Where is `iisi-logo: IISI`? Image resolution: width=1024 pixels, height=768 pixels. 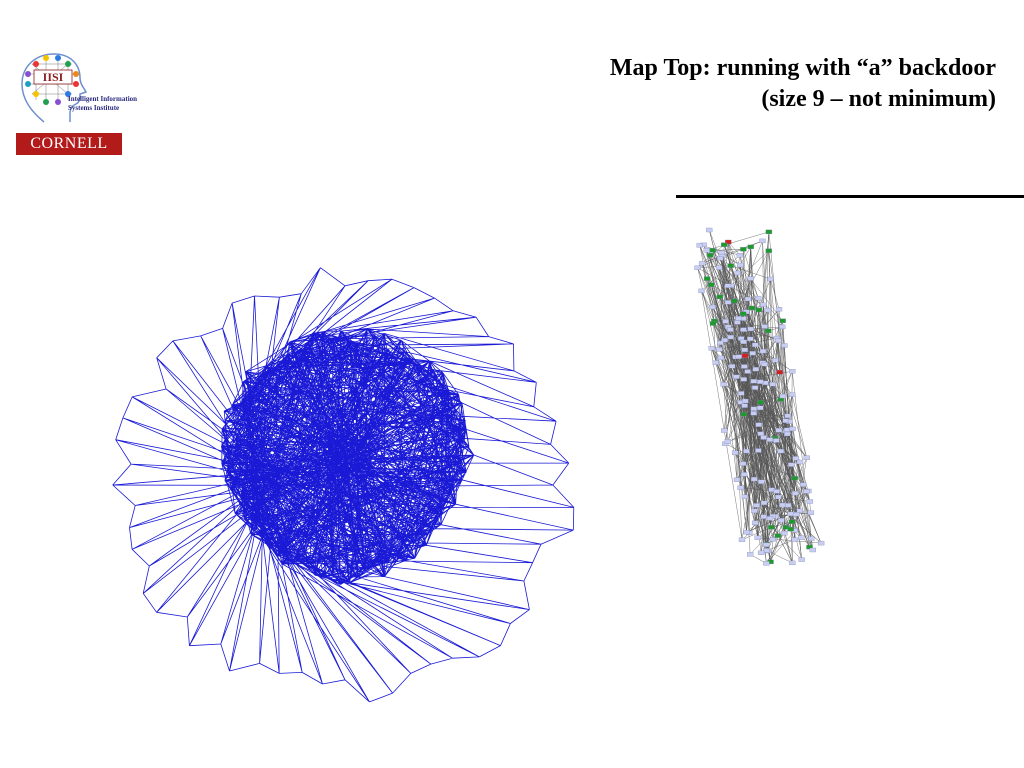
iisi-logo: IISI is located at coordinates (54, 88).